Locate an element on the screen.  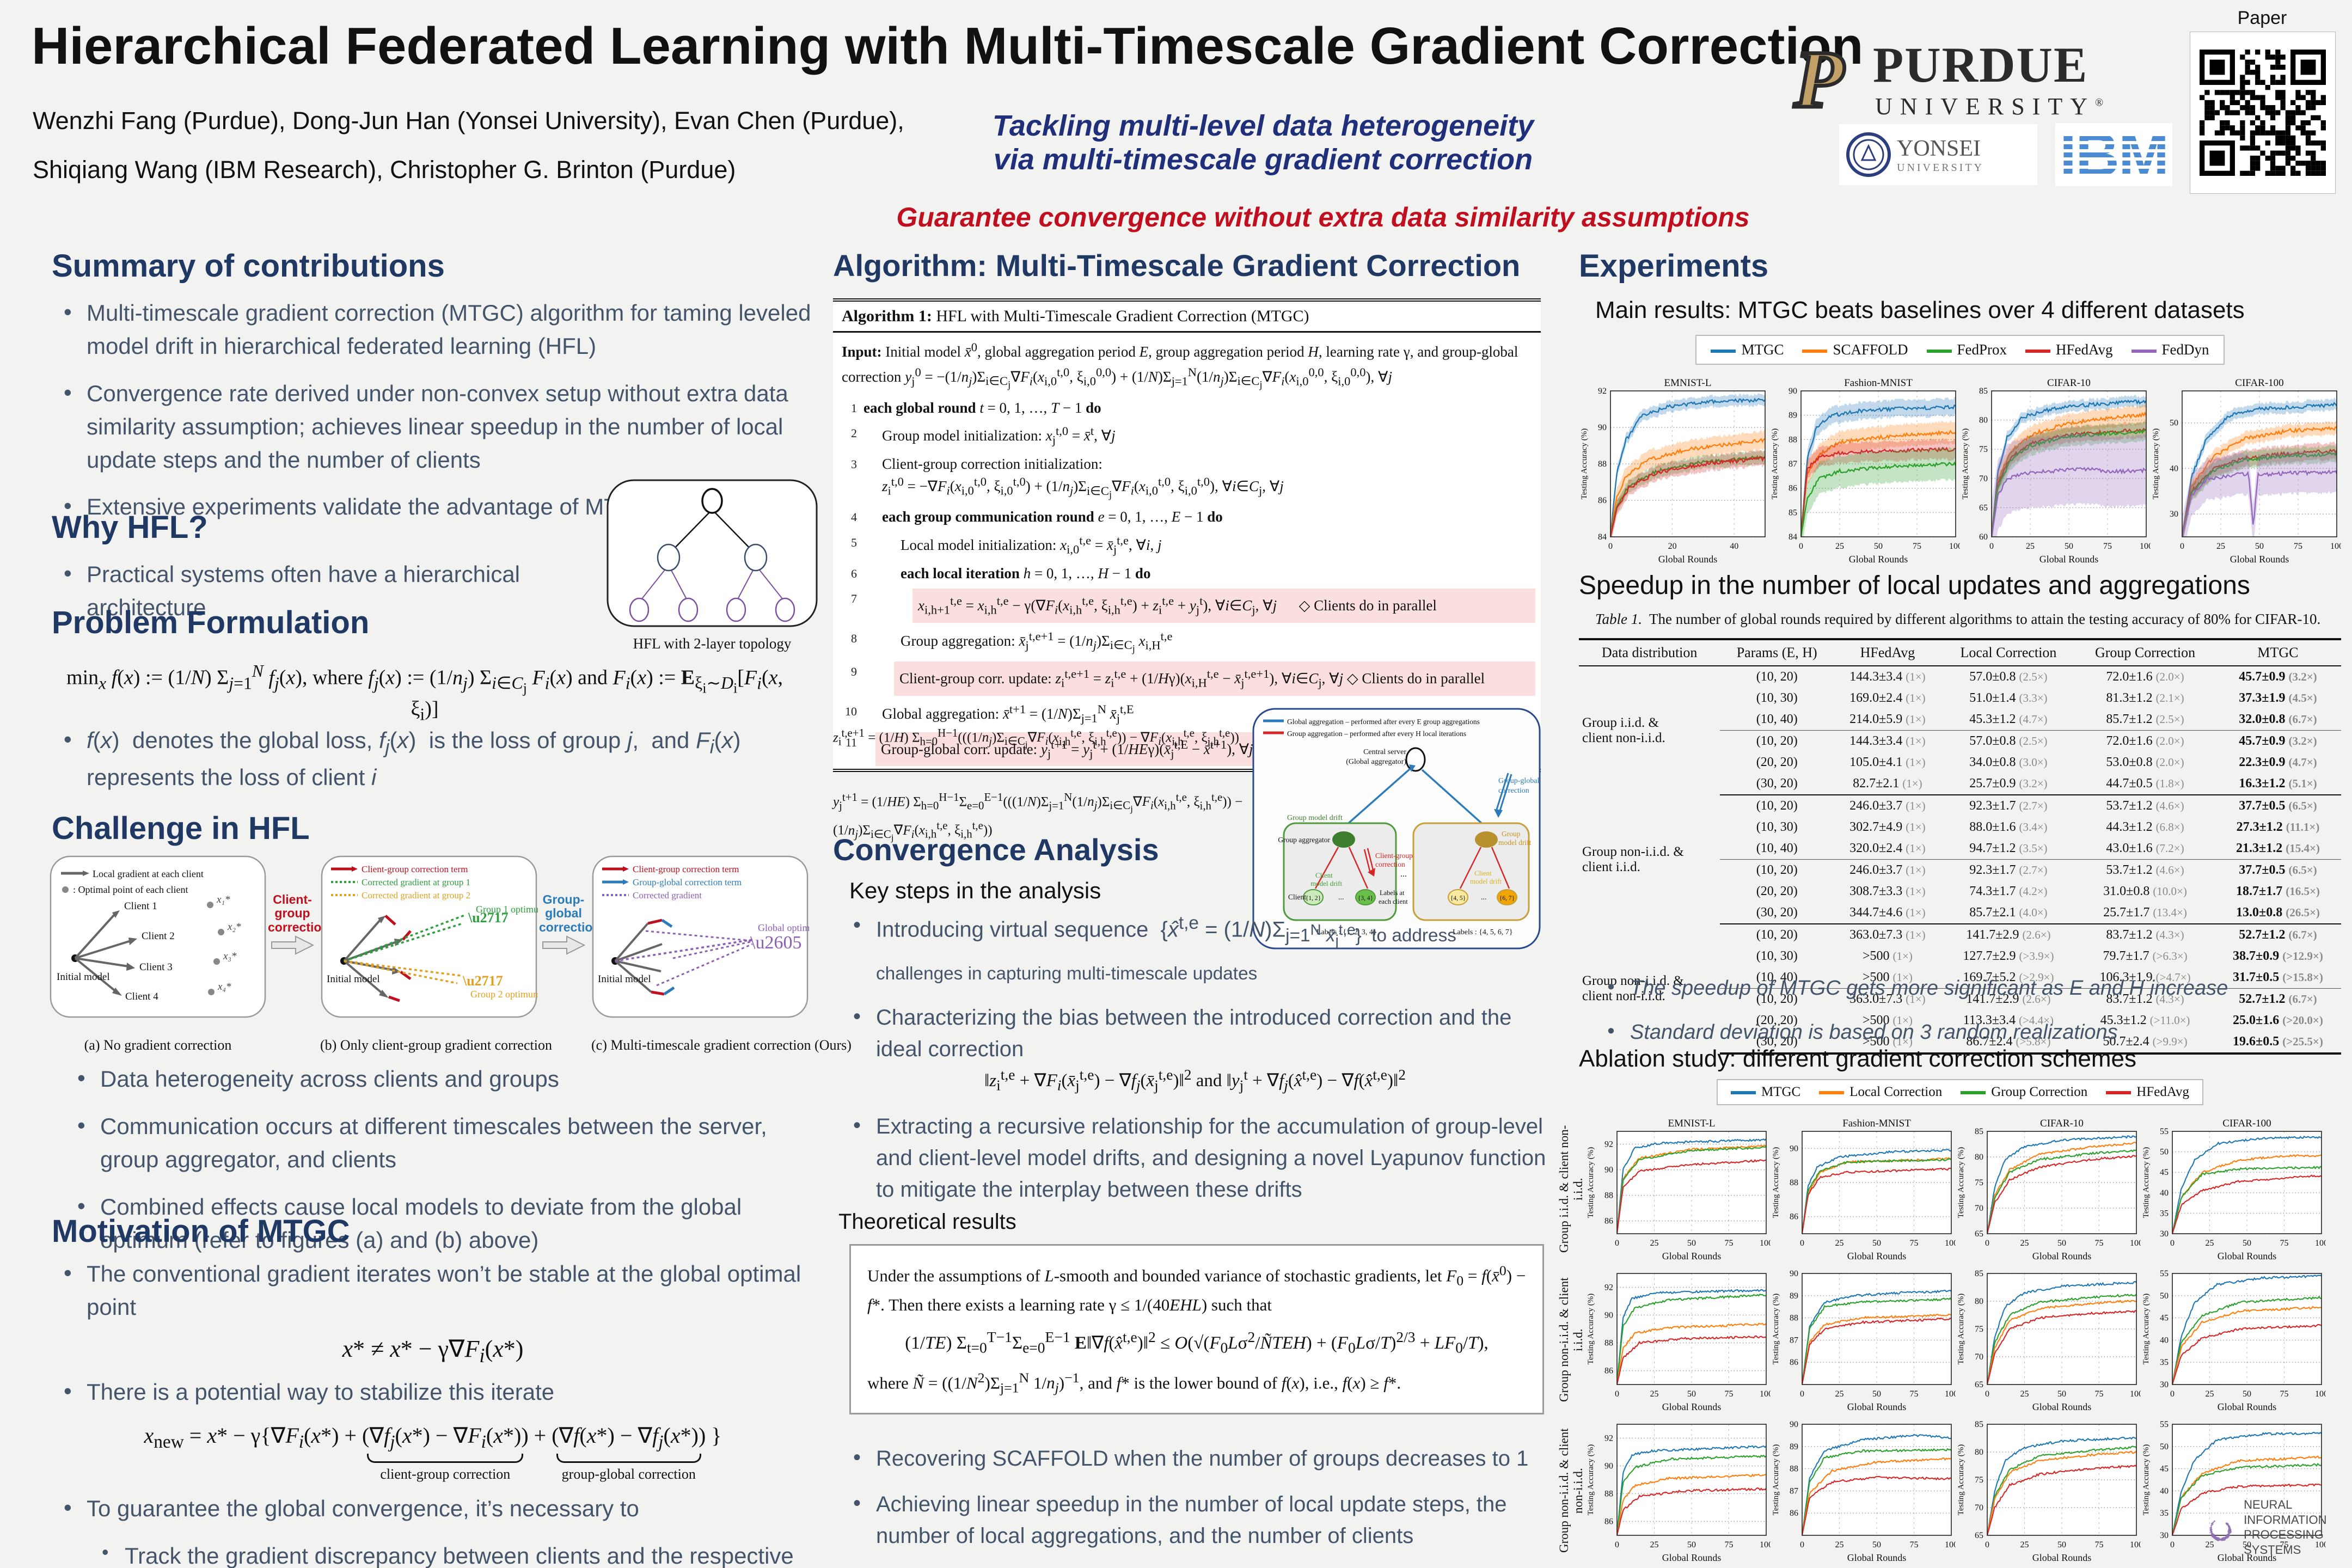
hfl-tree-icon is located at coordinates (712, 553).